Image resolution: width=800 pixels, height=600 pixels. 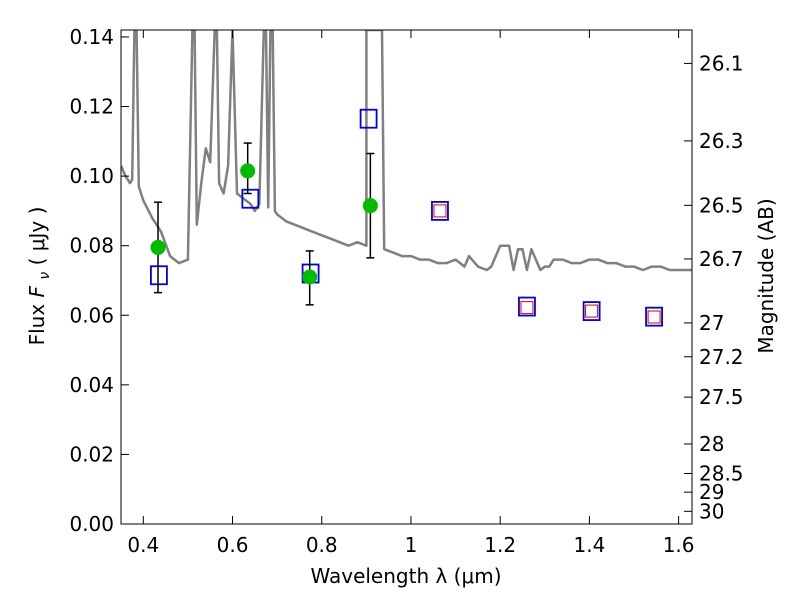 I want to click on y2-tick-label: 27.2, so click(x=721, y=357).